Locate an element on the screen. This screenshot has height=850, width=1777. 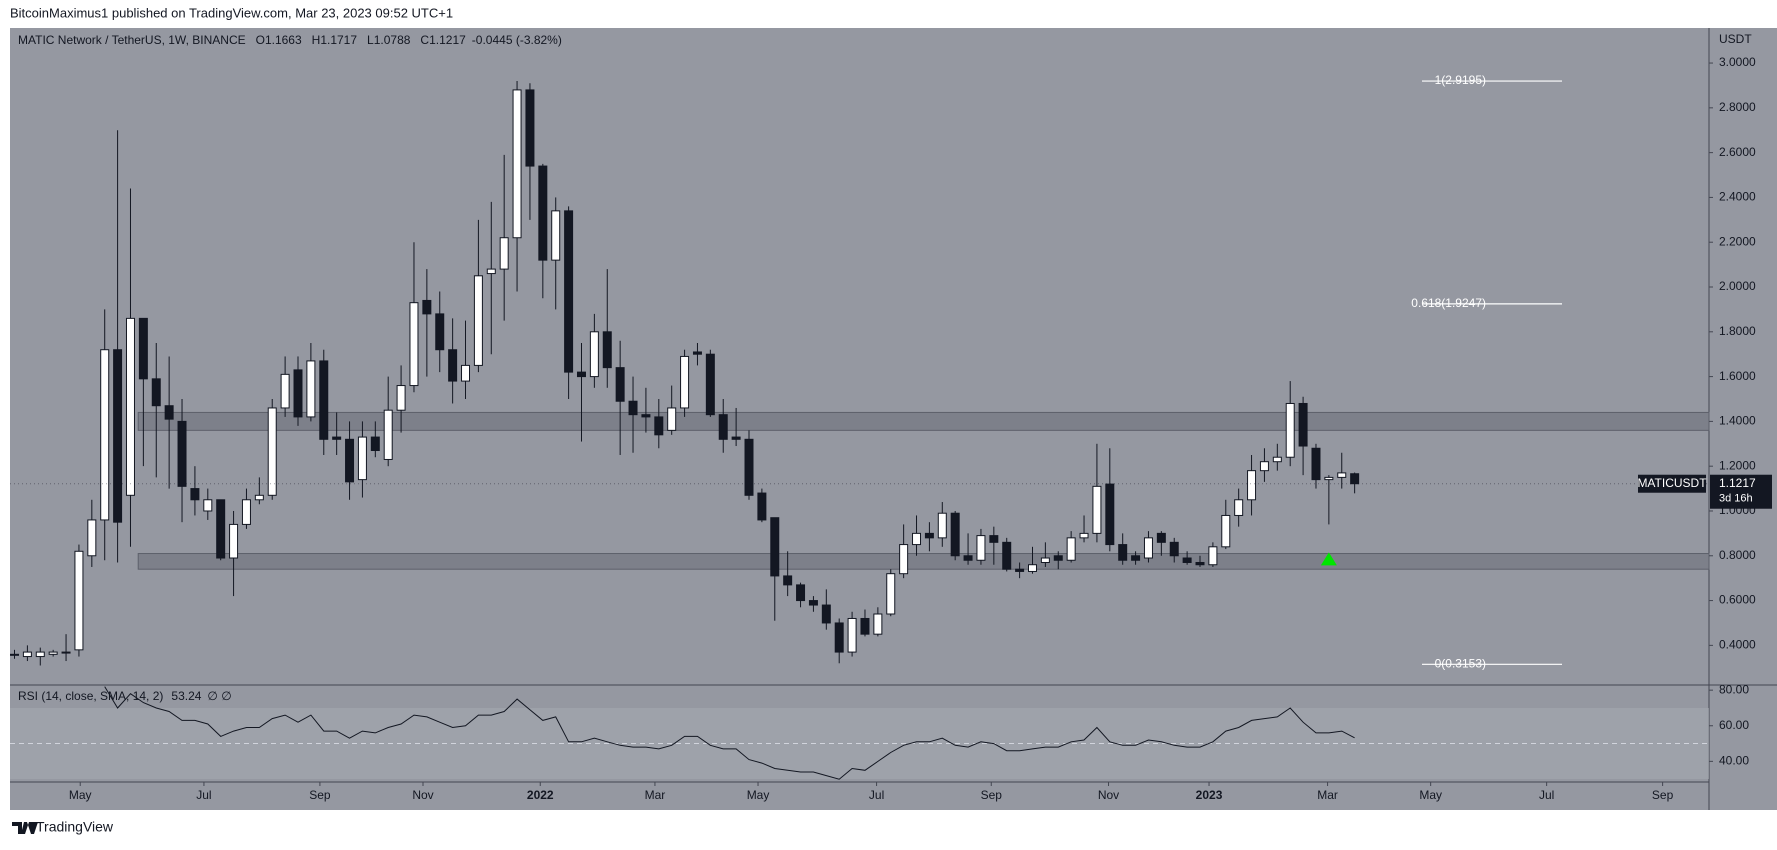
axis-unit: USDT is located at coordinates (1735, 39).